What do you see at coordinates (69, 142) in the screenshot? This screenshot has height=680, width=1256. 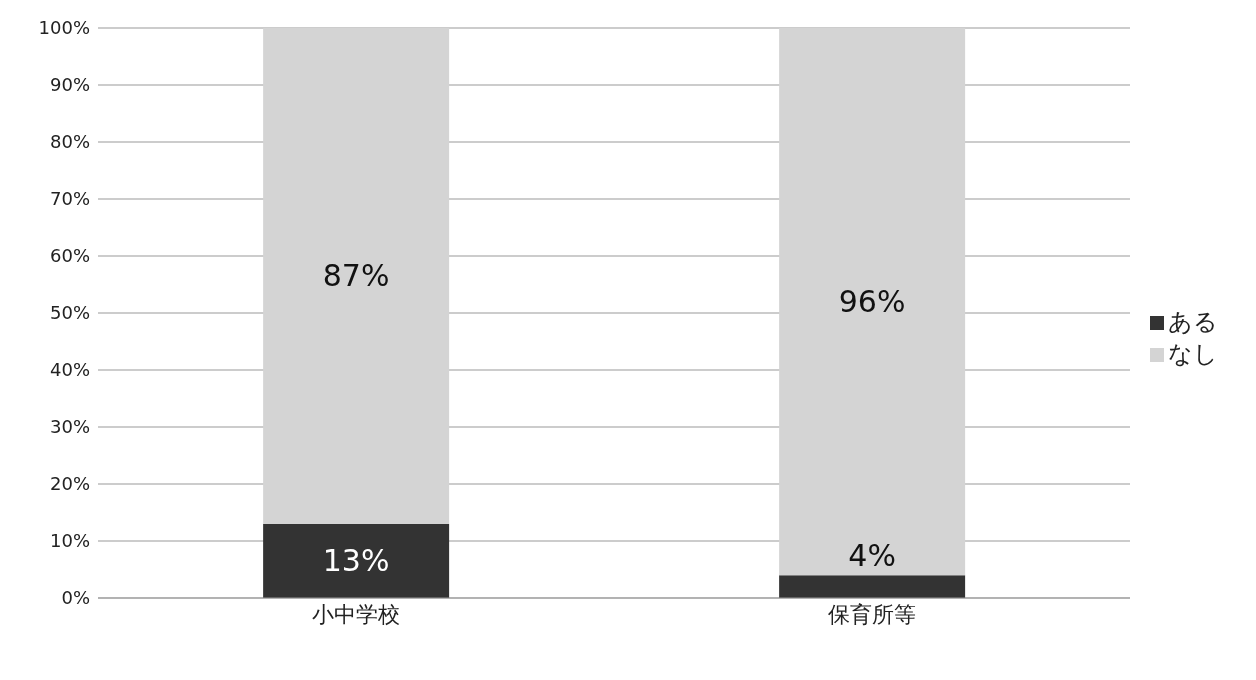 I see `y-tick-label: 80%` at bounding box center [69, 142].